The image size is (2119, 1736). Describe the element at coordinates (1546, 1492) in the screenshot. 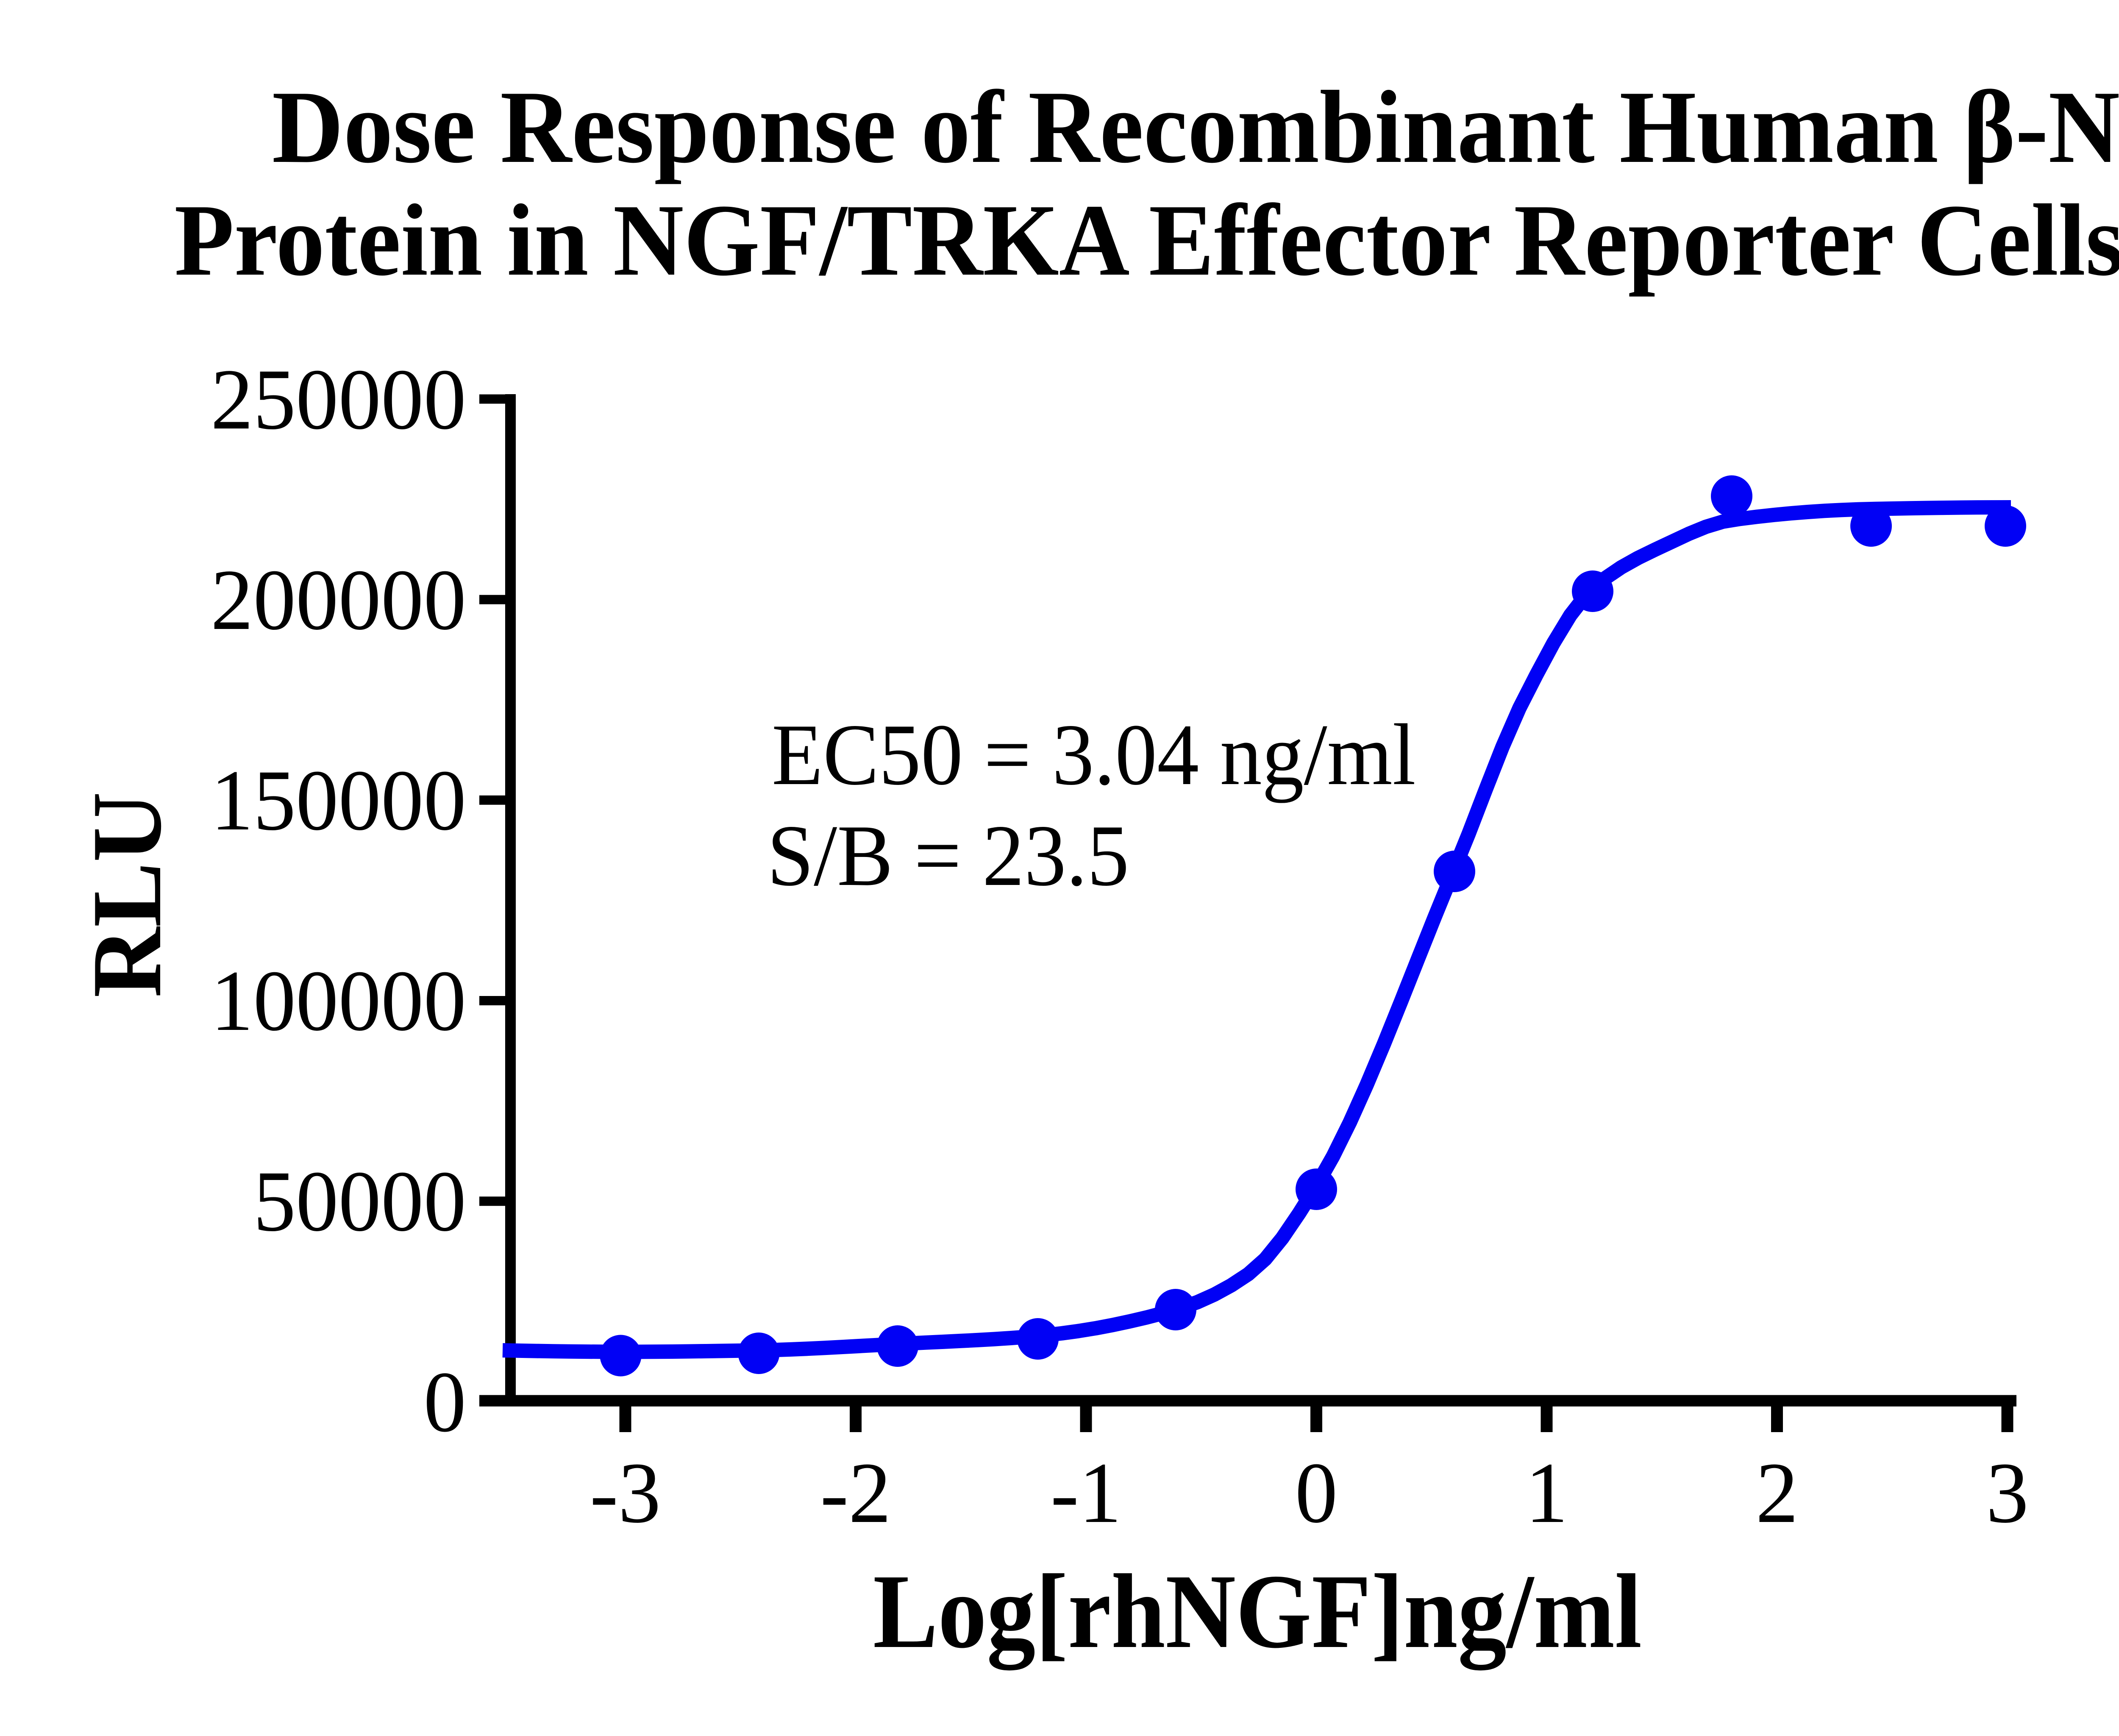

I see `svg-text: 1` at that location.